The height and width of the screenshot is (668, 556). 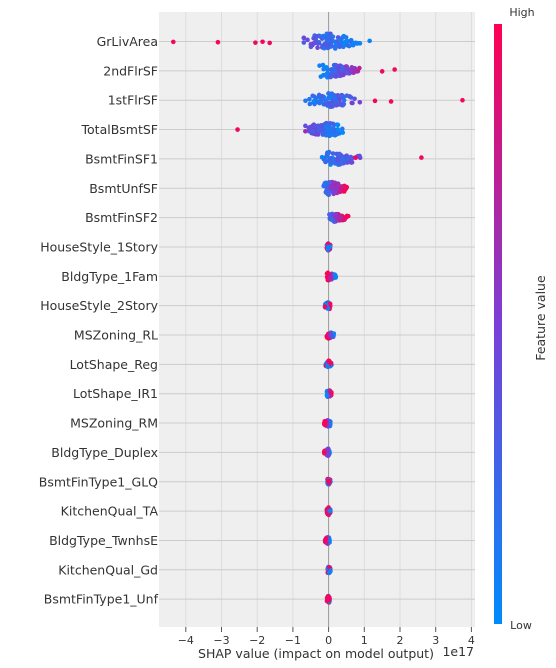 I want to click on x-tick-label: −3, so click(x=221, y=640).